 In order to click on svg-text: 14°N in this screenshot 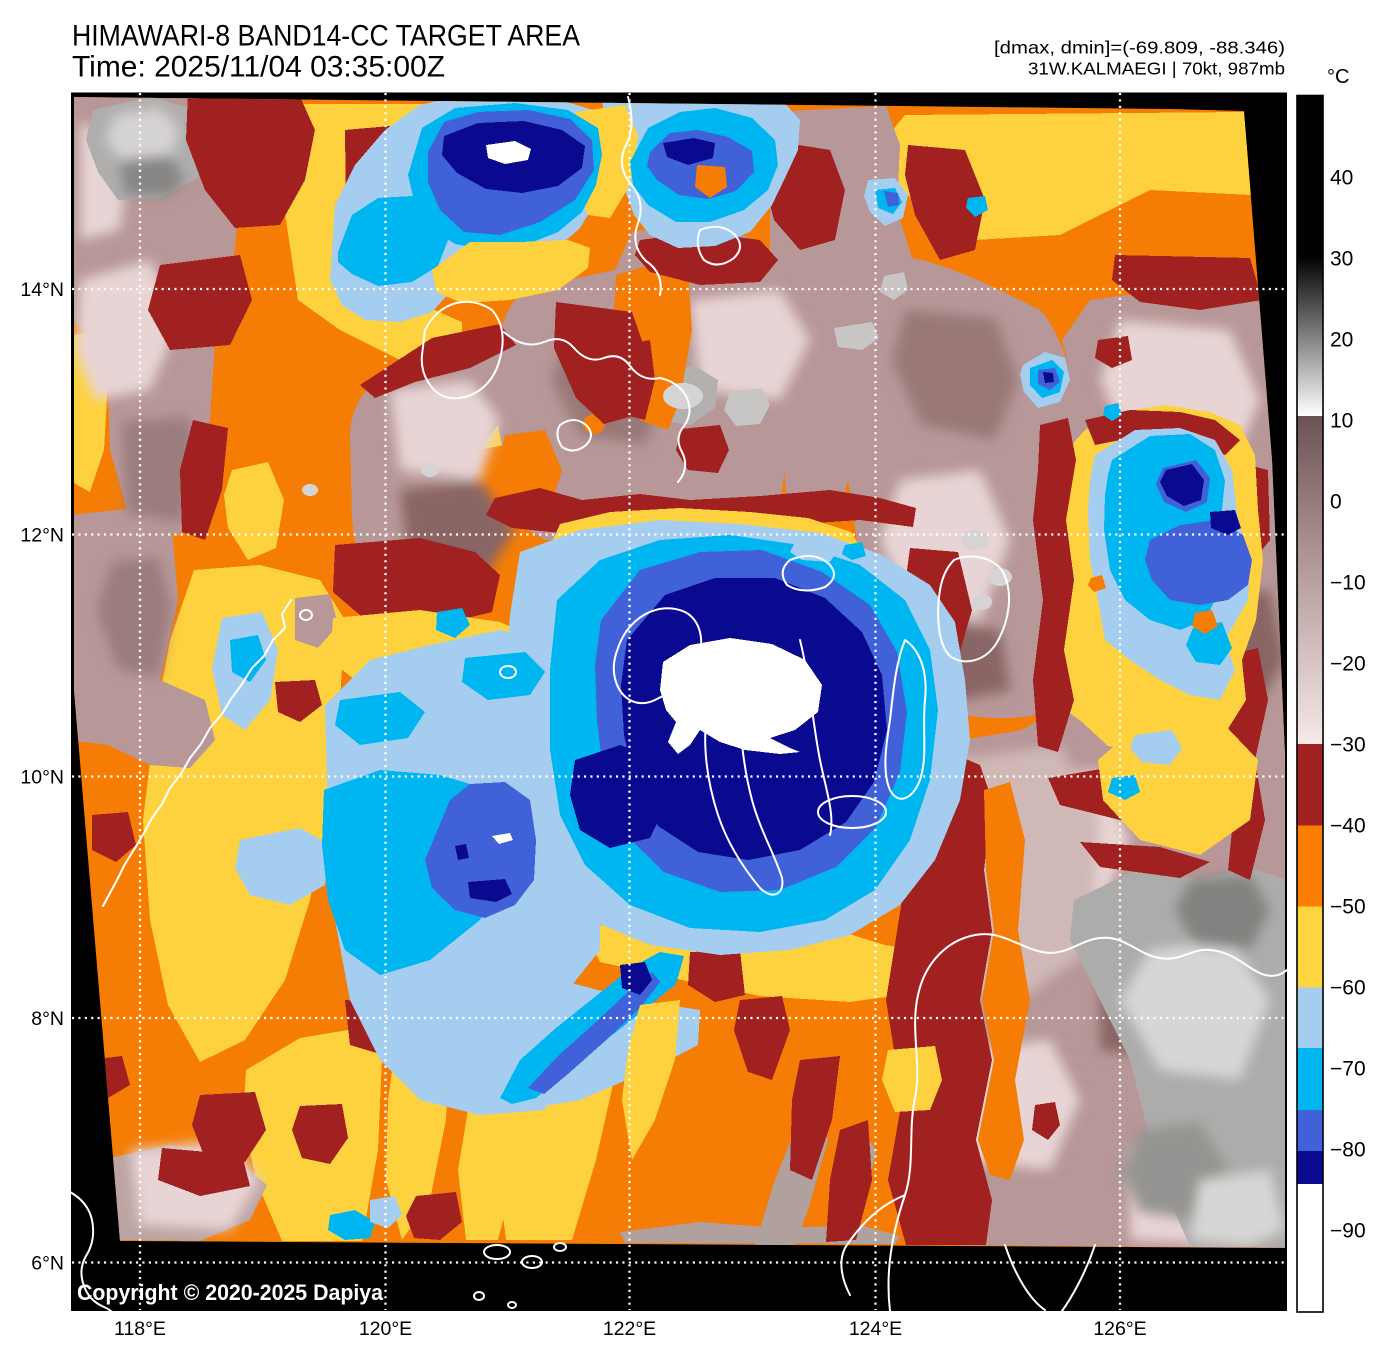, I will do `click(42, 290)`.